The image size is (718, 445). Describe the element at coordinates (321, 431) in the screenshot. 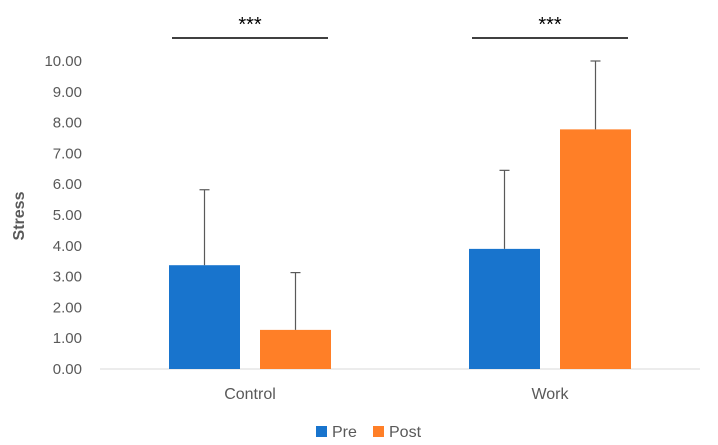

I see `legend-swatch-pre` at that location.